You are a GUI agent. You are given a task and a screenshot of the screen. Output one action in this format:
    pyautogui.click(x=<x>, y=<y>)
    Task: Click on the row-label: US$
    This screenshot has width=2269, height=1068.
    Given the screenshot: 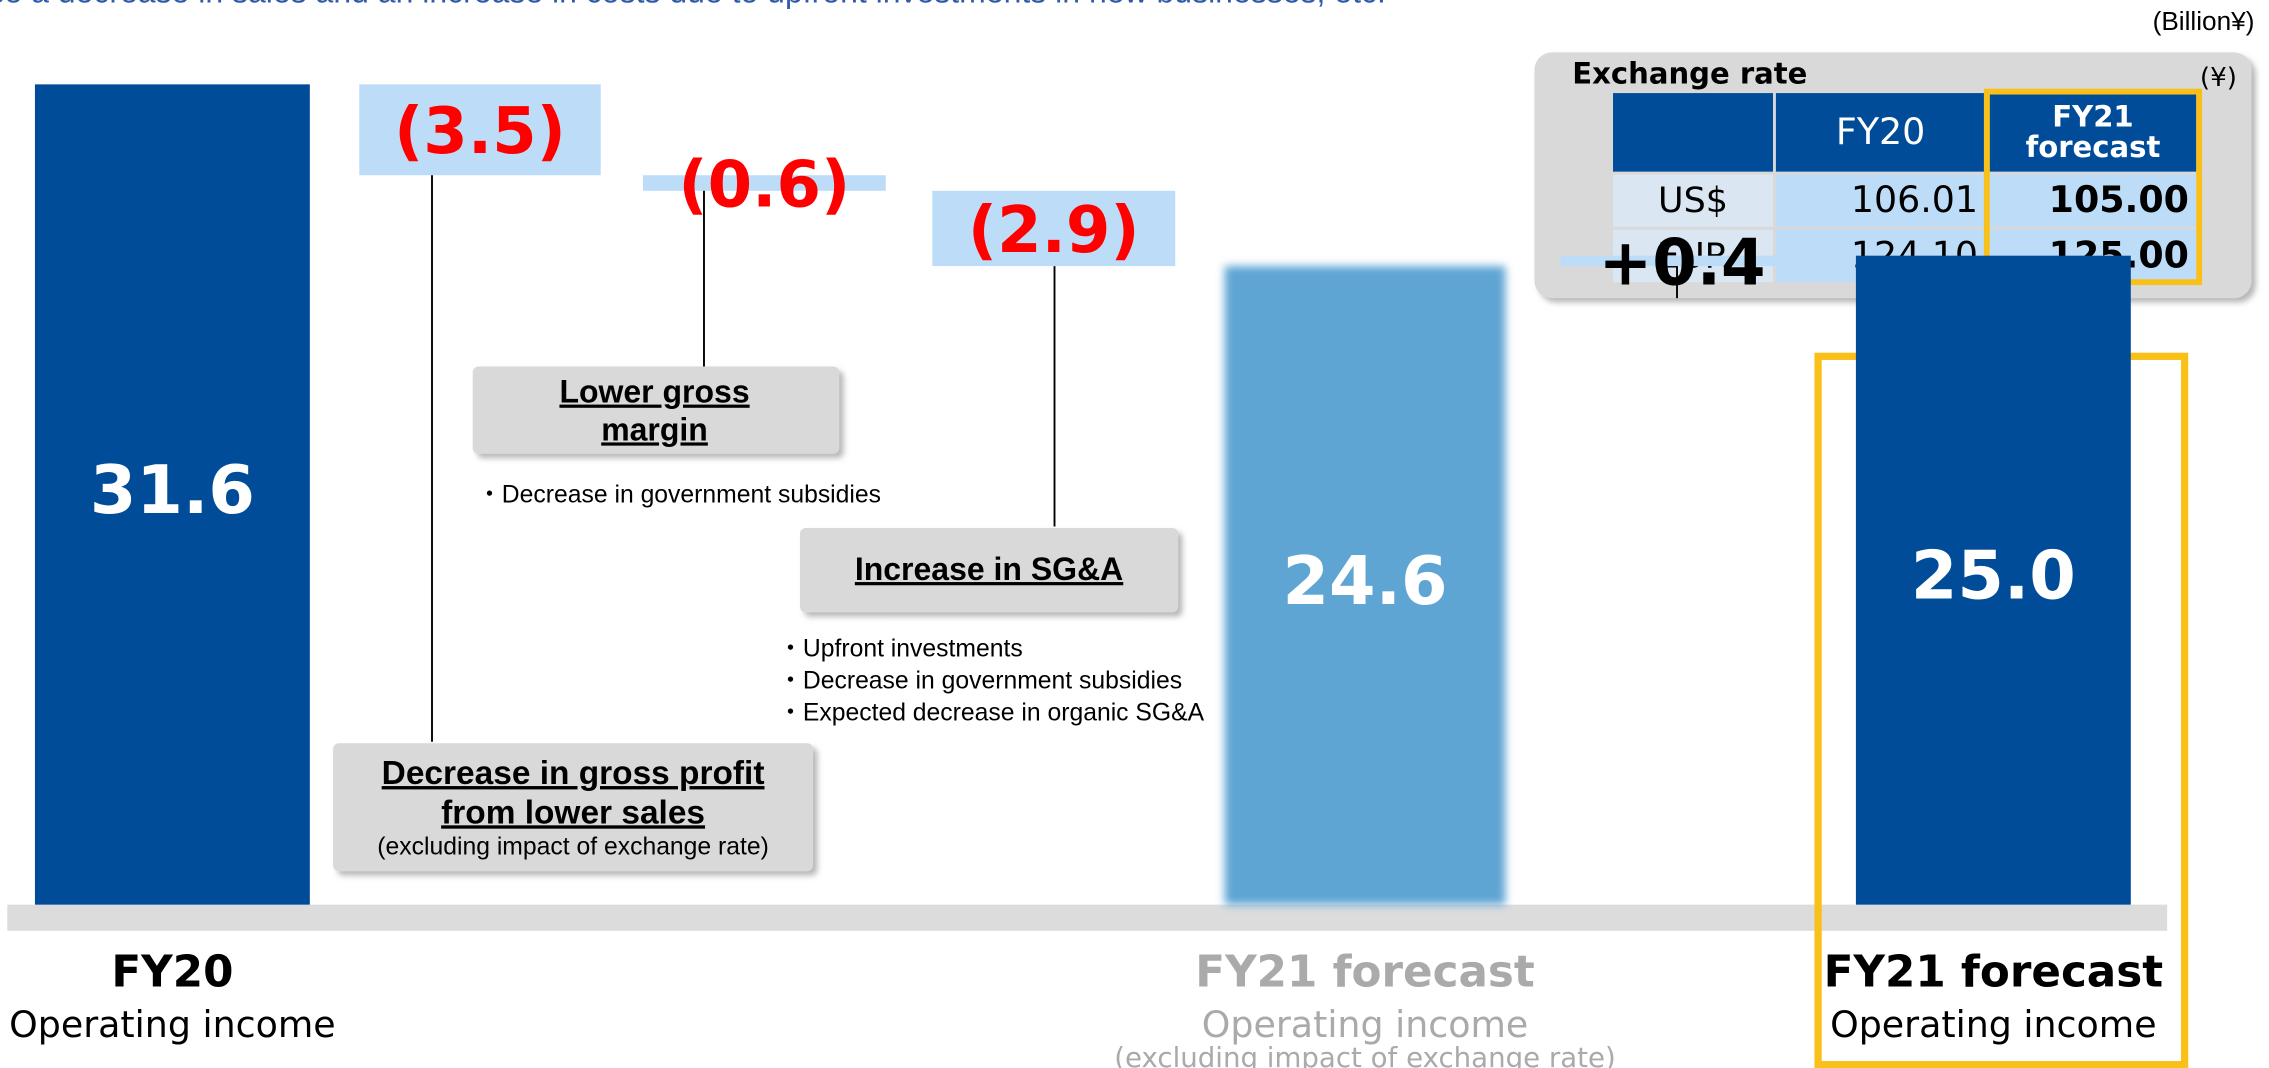 What is the action you would take?
    pyautogui.click(x=1693, y=201)
    